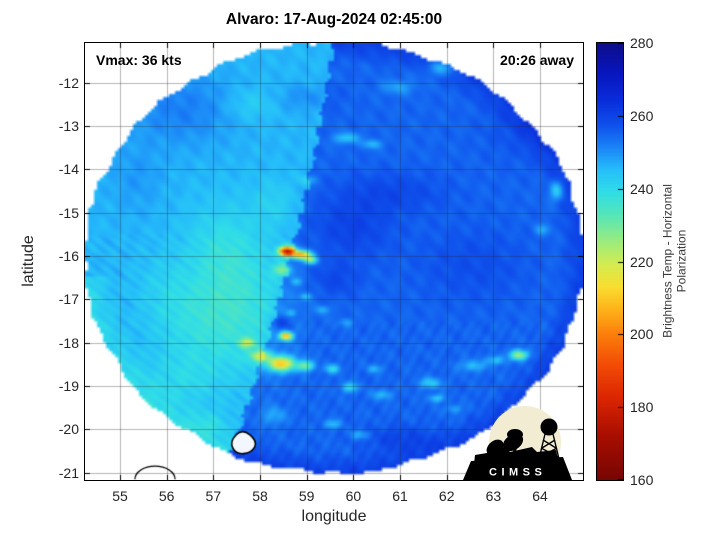 The image size is (720, 540). Describe the element at coordinates (166, 496) in the screenshot. I see `x-tick-label: 56` at that location.